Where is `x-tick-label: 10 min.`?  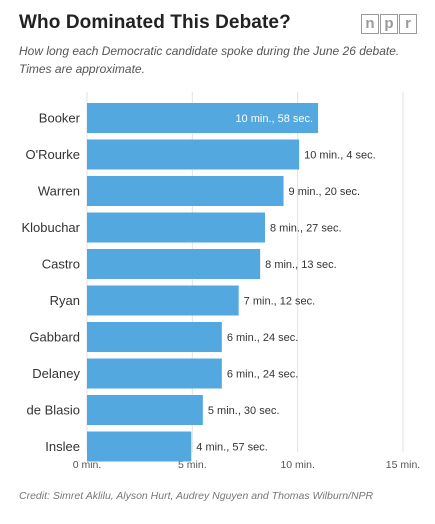 x-tick-label: 10 min. is located at coordinates (297, 465).